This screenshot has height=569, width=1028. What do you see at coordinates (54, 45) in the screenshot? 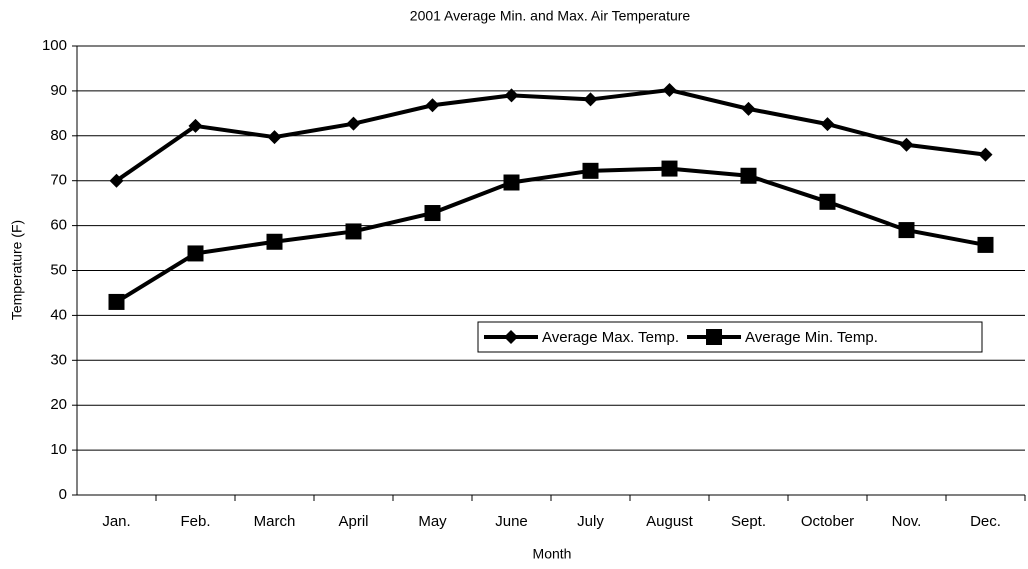
I see `y-tick-label: 100` at bounding box center [54, 45].